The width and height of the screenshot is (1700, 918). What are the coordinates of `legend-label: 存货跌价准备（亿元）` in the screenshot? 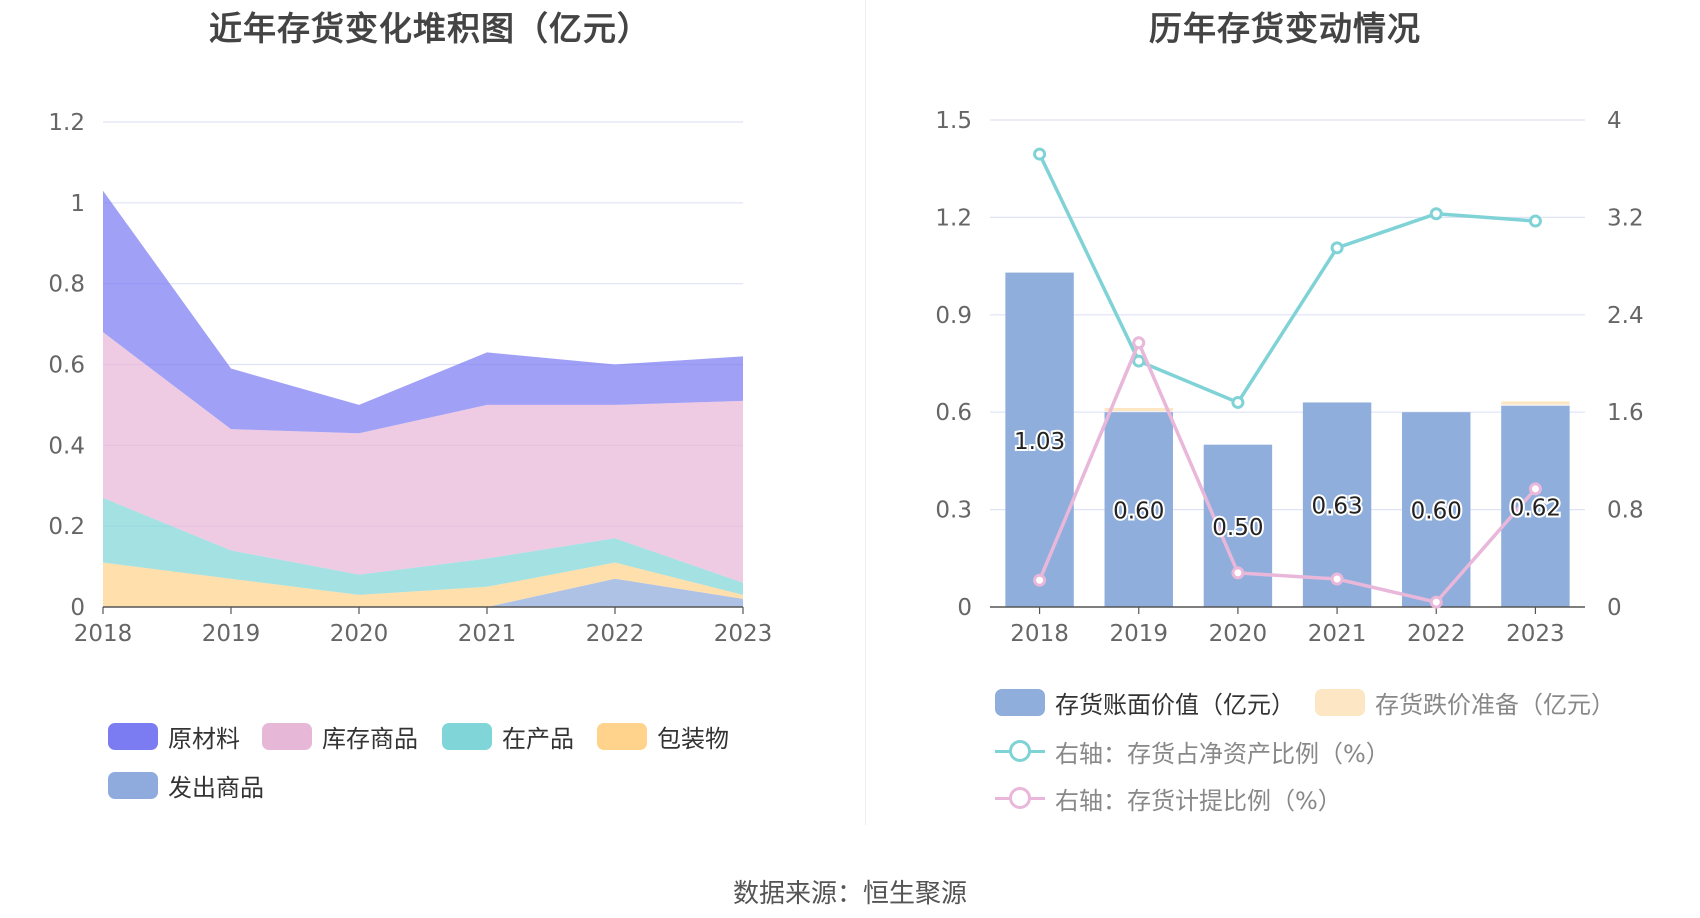 It's located at (1495, 705).